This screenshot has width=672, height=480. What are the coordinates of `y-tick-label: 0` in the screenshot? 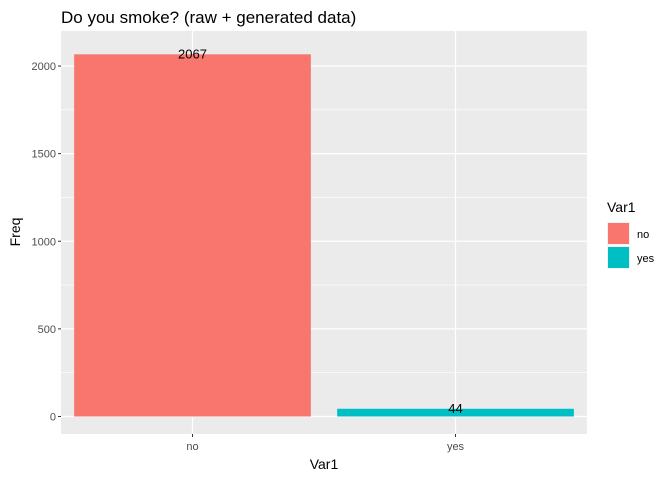 It's located at (53, 417).